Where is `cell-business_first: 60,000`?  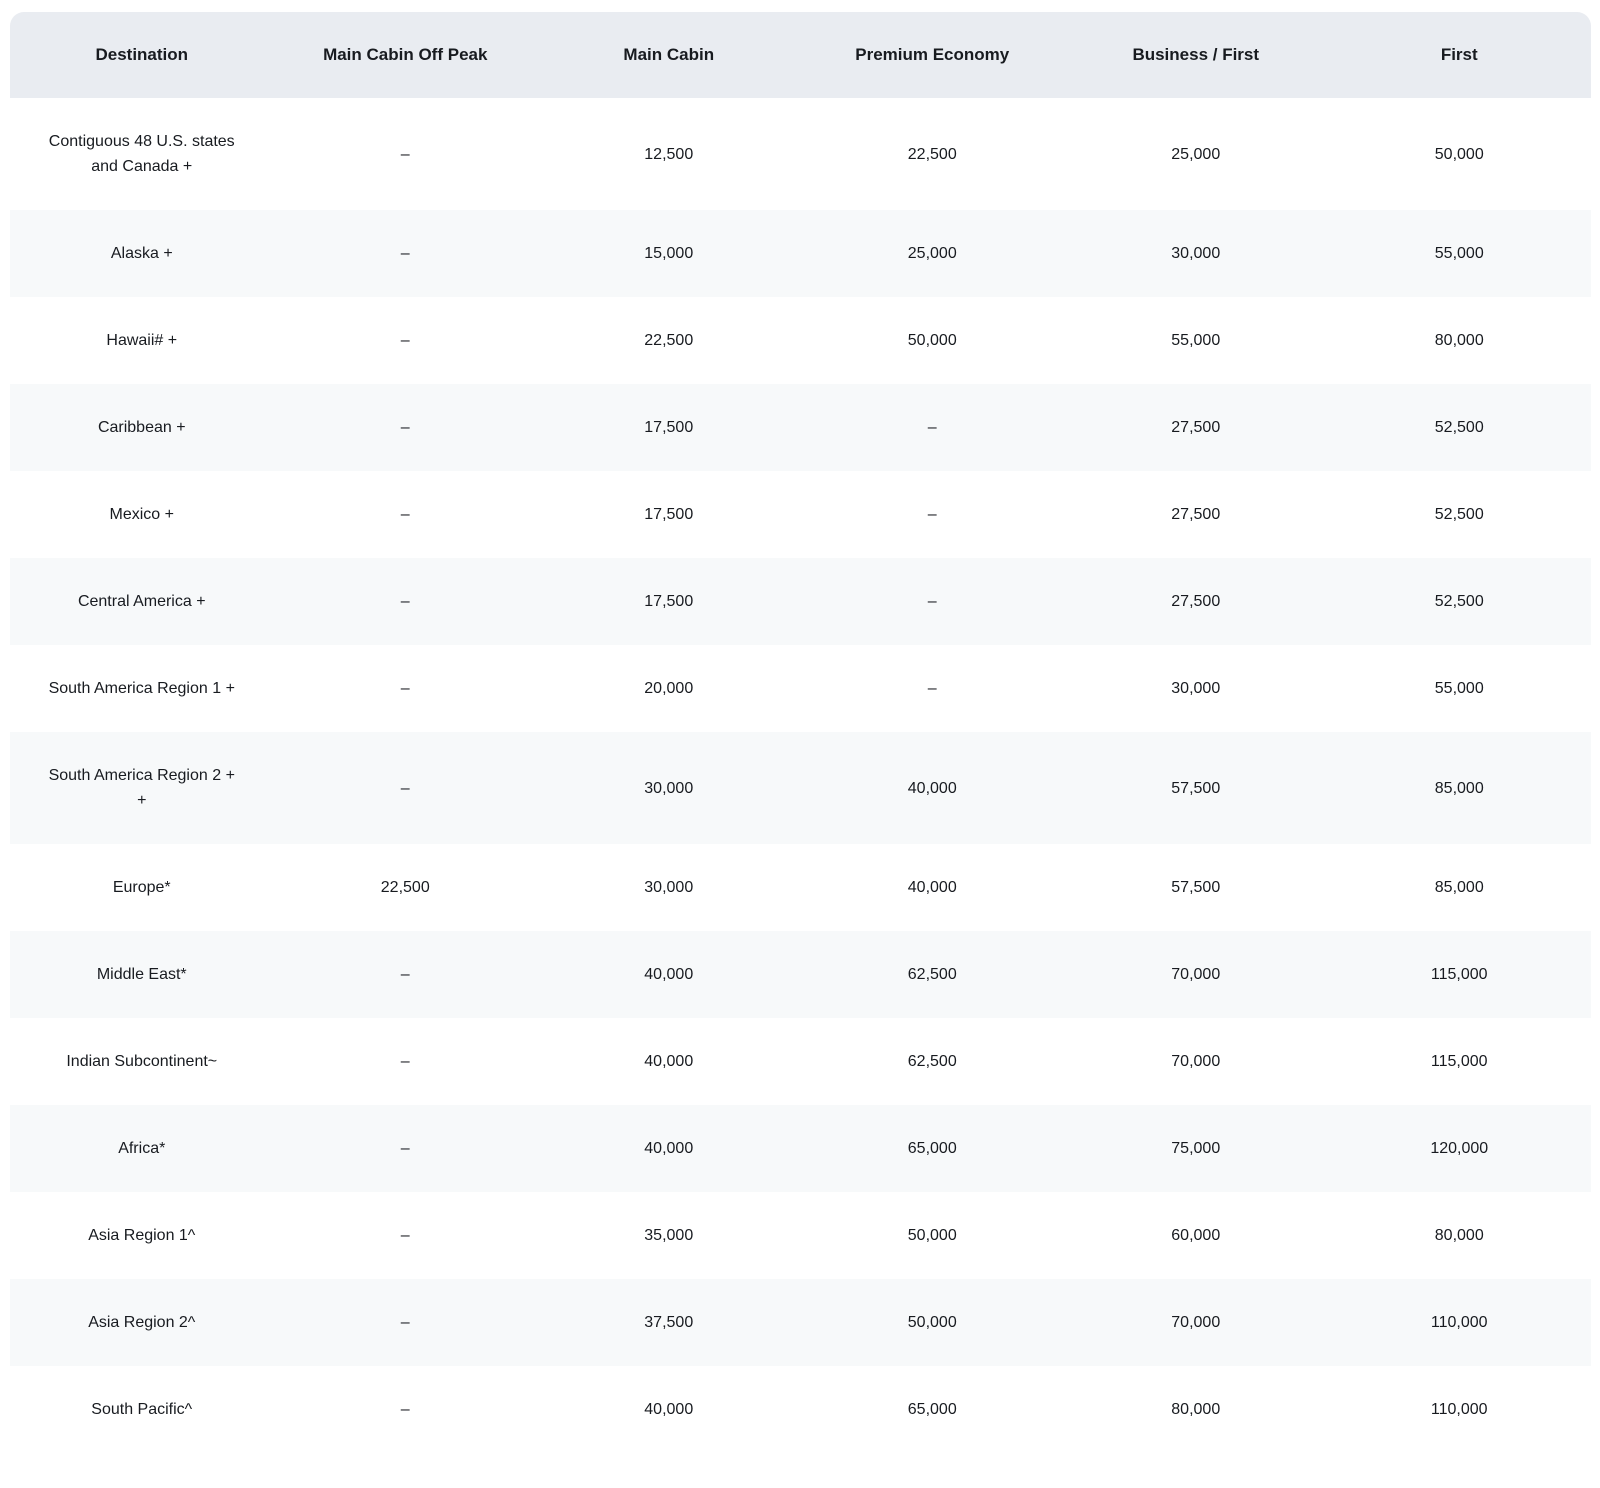
cell-business_first: 60,000 is located at coordinates (1196, 1235).